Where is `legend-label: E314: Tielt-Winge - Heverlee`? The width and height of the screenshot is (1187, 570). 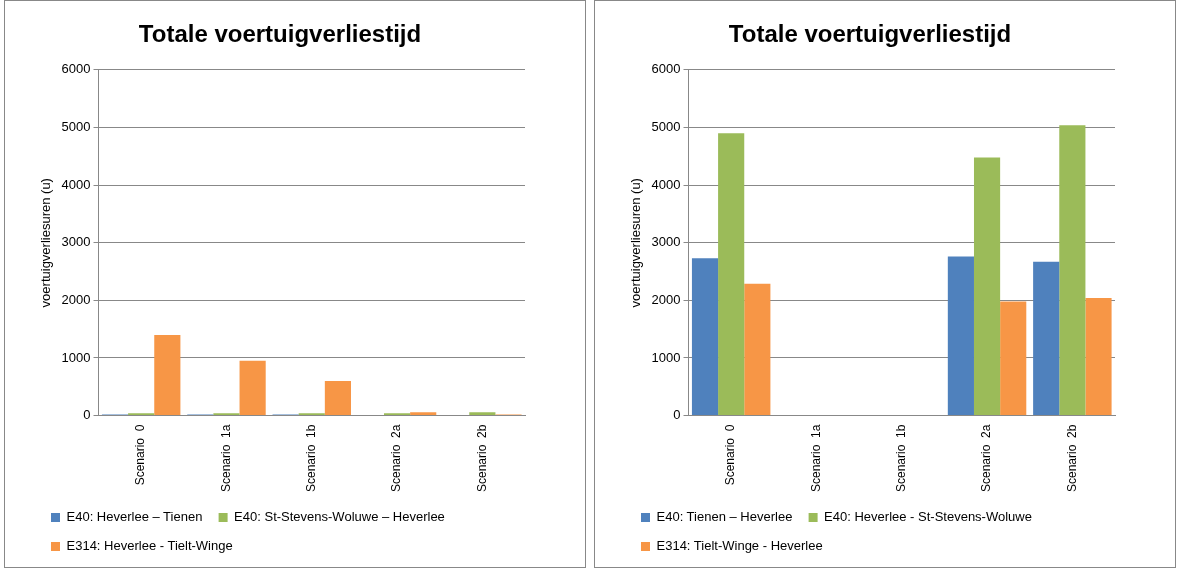 legend-label: E314: Tielt-Winge - Heverlee is located at coordinates (739, 546).